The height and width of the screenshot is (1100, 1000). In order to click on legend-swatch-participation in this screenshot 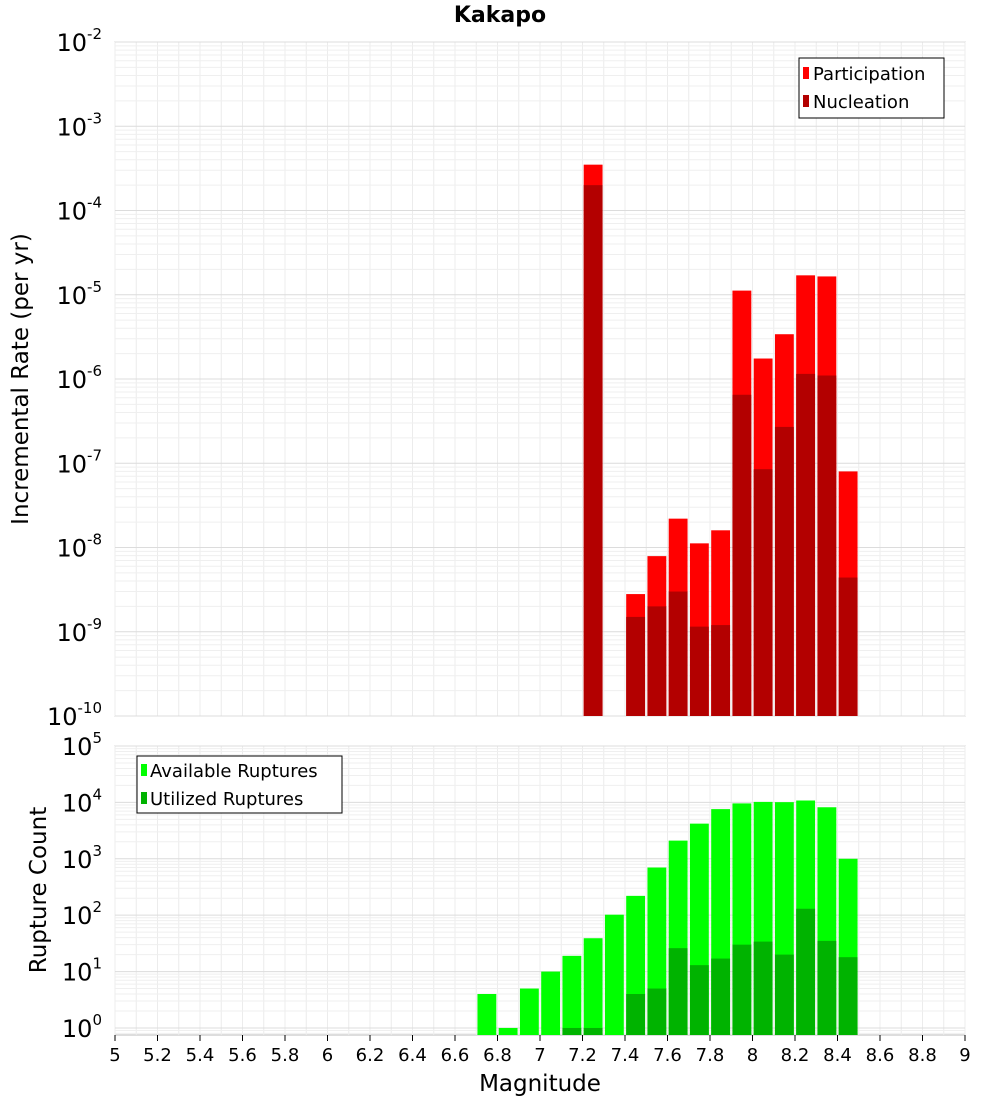, I will do `click(806, 73)`.